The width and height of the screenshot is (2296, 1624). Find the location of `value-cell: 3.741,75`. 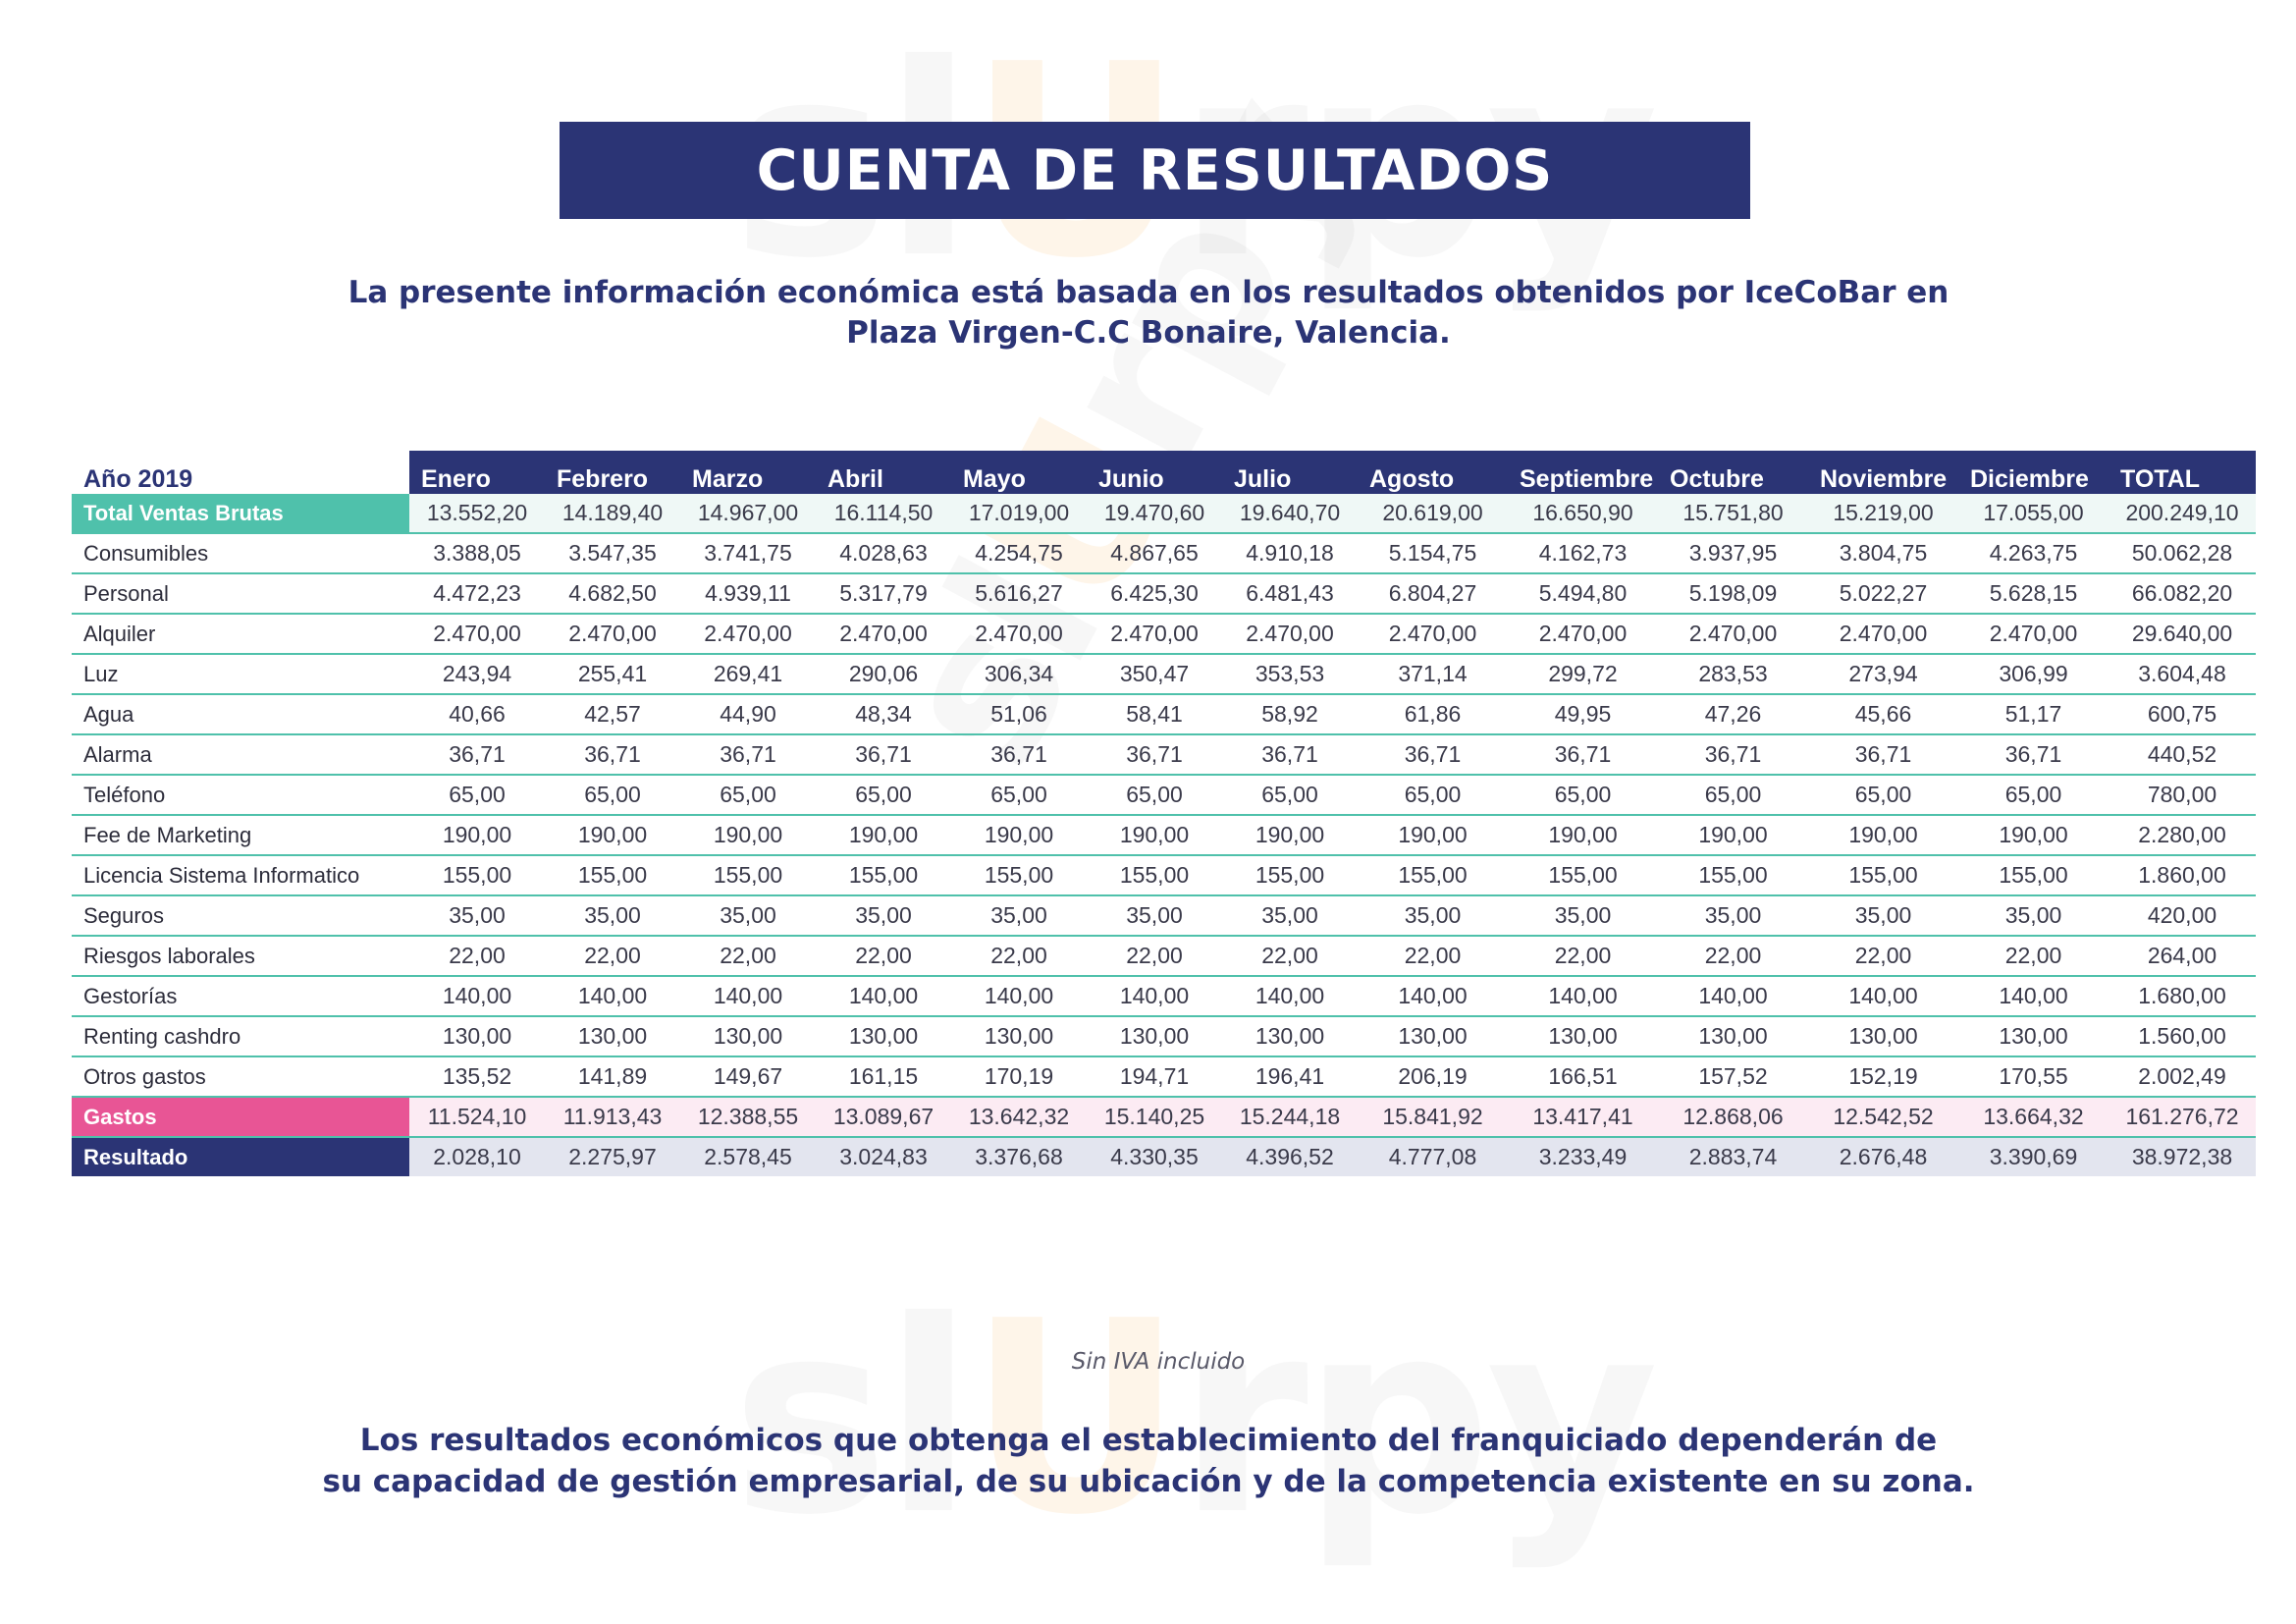

value-cell: 3.741,75 is located at coordinates (748, 553).